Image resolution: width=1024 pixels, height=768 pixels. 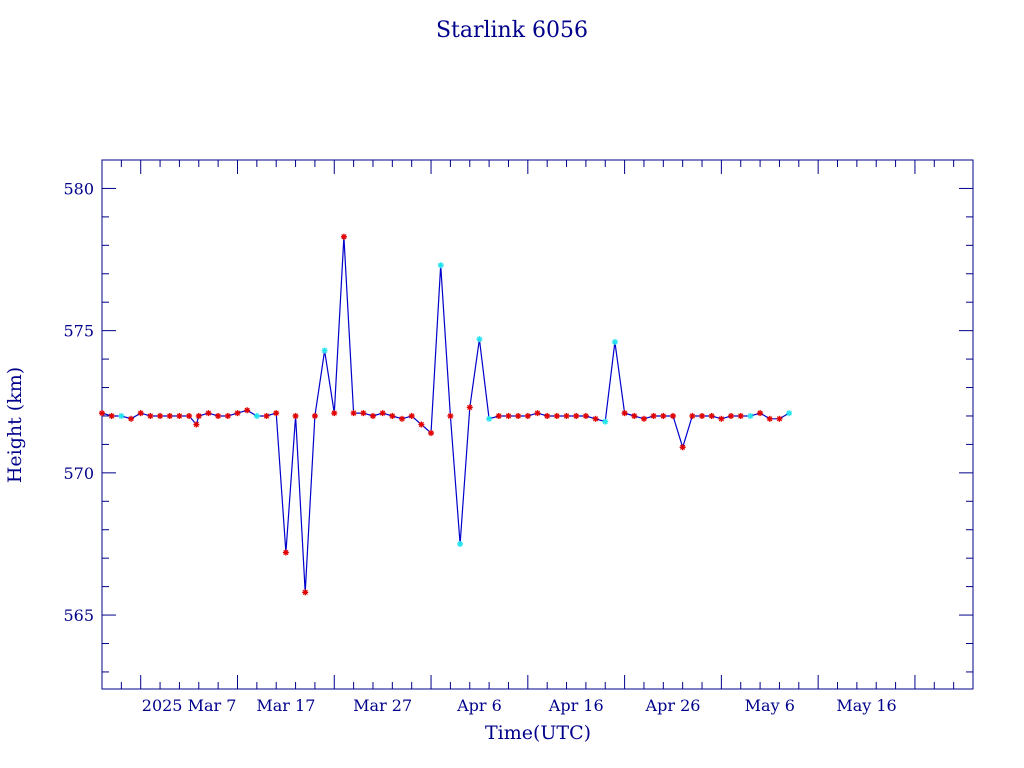 I want to click on x-tick-label: Apr 26, so click(x=673, y=705).